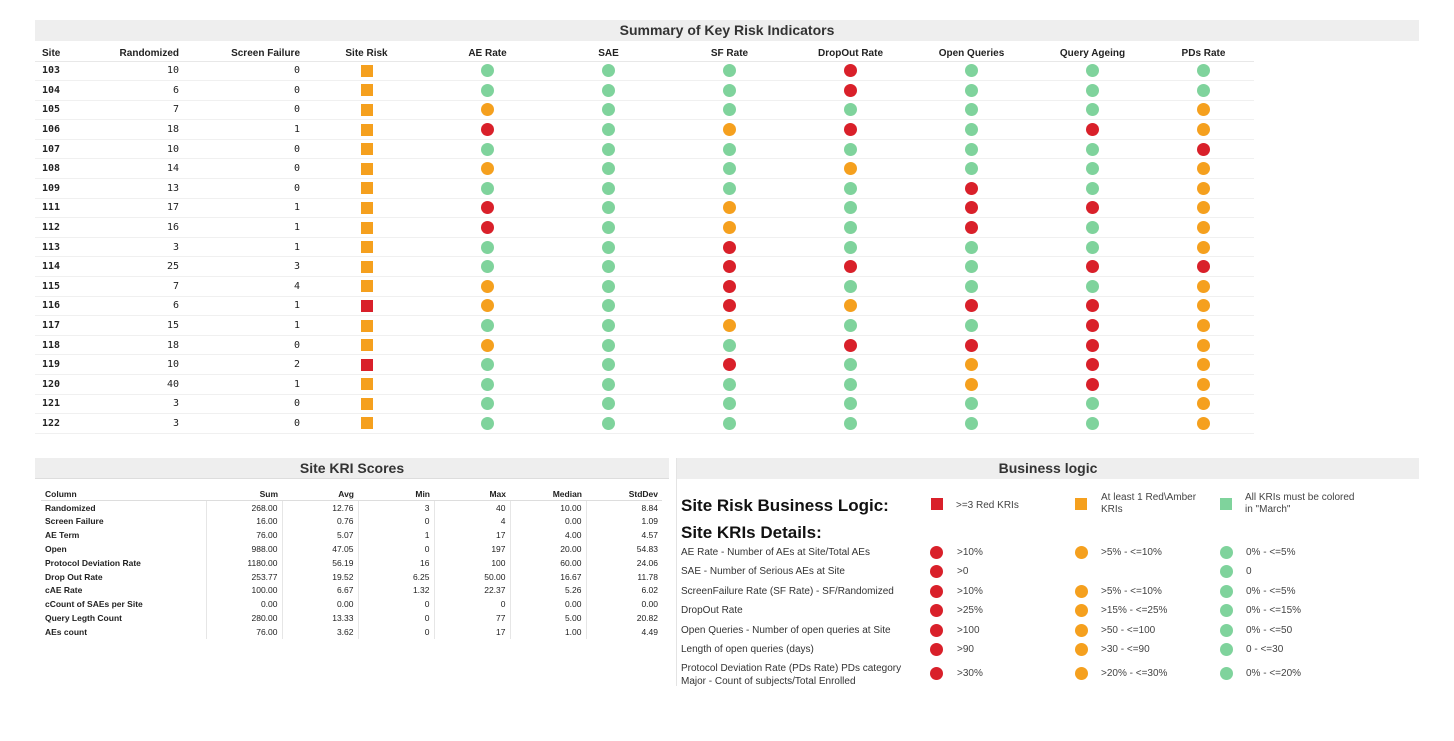 The height and width of the screenshot is (741, 1454). What do you see at coordinates (55, 54) in the screenshot?
I see `col-header-site: Site` at bounding box center [55, 54].